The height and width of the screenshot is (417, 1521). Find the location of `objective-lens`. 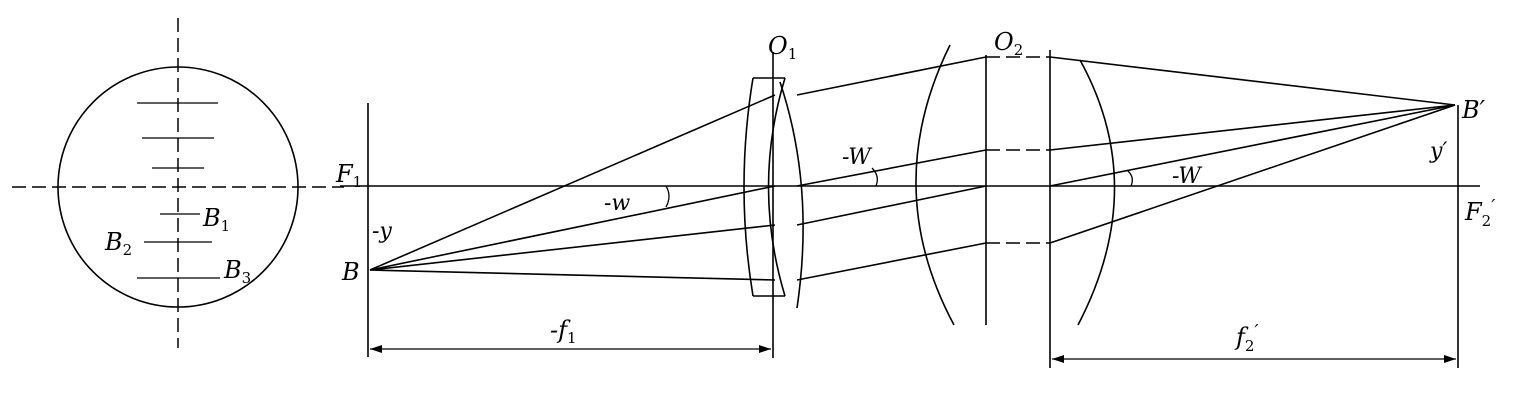

objective-lens is located at coordinates (773, 205).